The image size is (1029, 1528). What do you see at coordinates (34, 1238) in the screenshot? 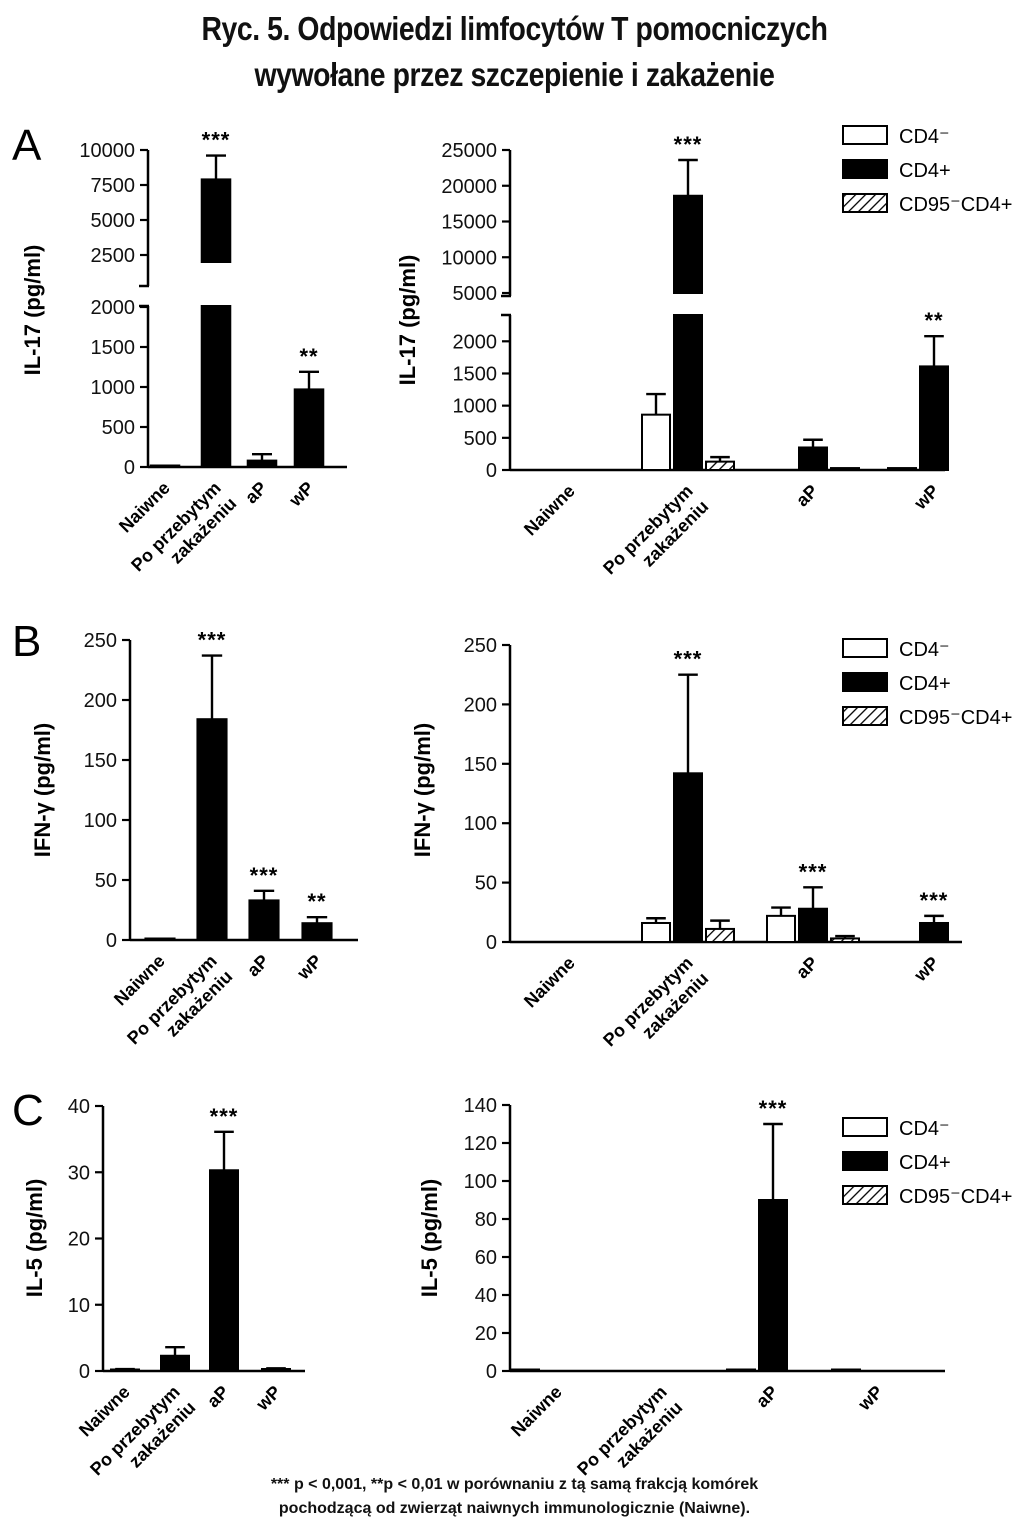
I see `y-axis-label: IL-5 (pg/ml)` at bounding box center [34, 1238].